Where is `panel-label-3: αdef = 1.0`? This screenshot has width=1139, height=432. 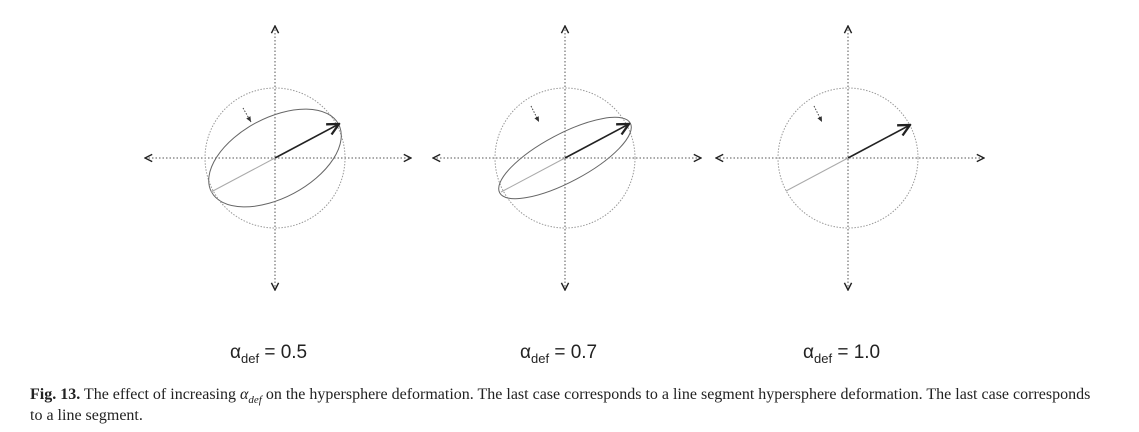
panel-label-3: αdef = 1.0 is located at coordinates (842, 354).